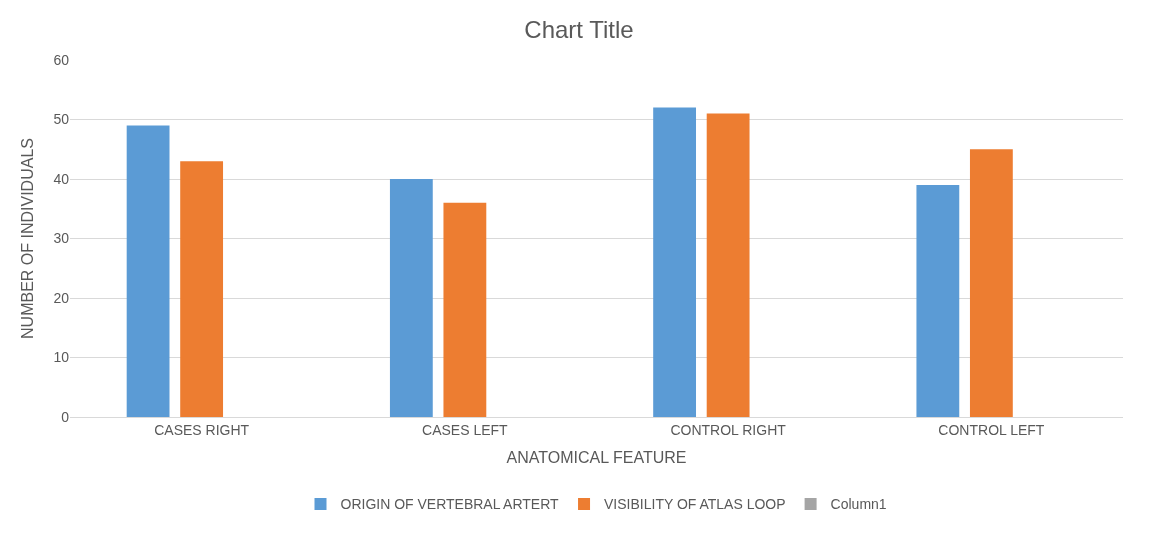 The image size is (1158, 533). What do you see at coordinates (450, 504) in the screenshot?
I see `legend-label: ORIGIN OF VERTEBRAL ARTERT` at bounding box center [450, 504].